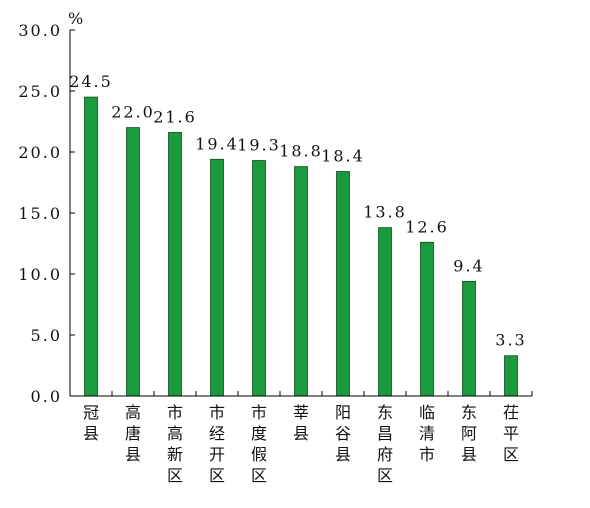 This screenshot has height=508, width=590. I want to click on category-label: 阳谷县, so click(343, 433).